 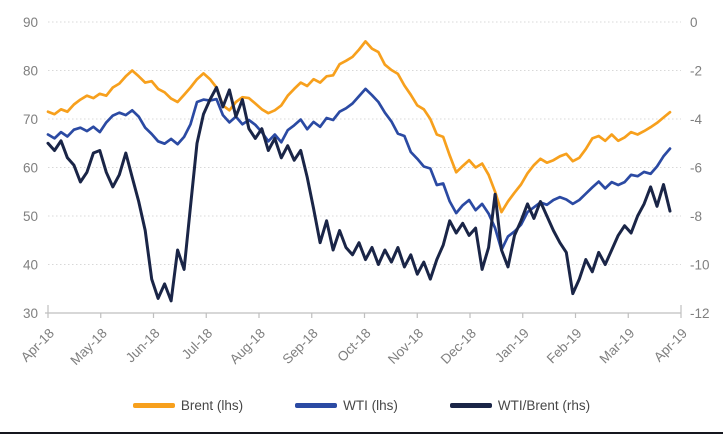 I want to click on x-tick-label: Sep-18, so click(x=299, y=346).